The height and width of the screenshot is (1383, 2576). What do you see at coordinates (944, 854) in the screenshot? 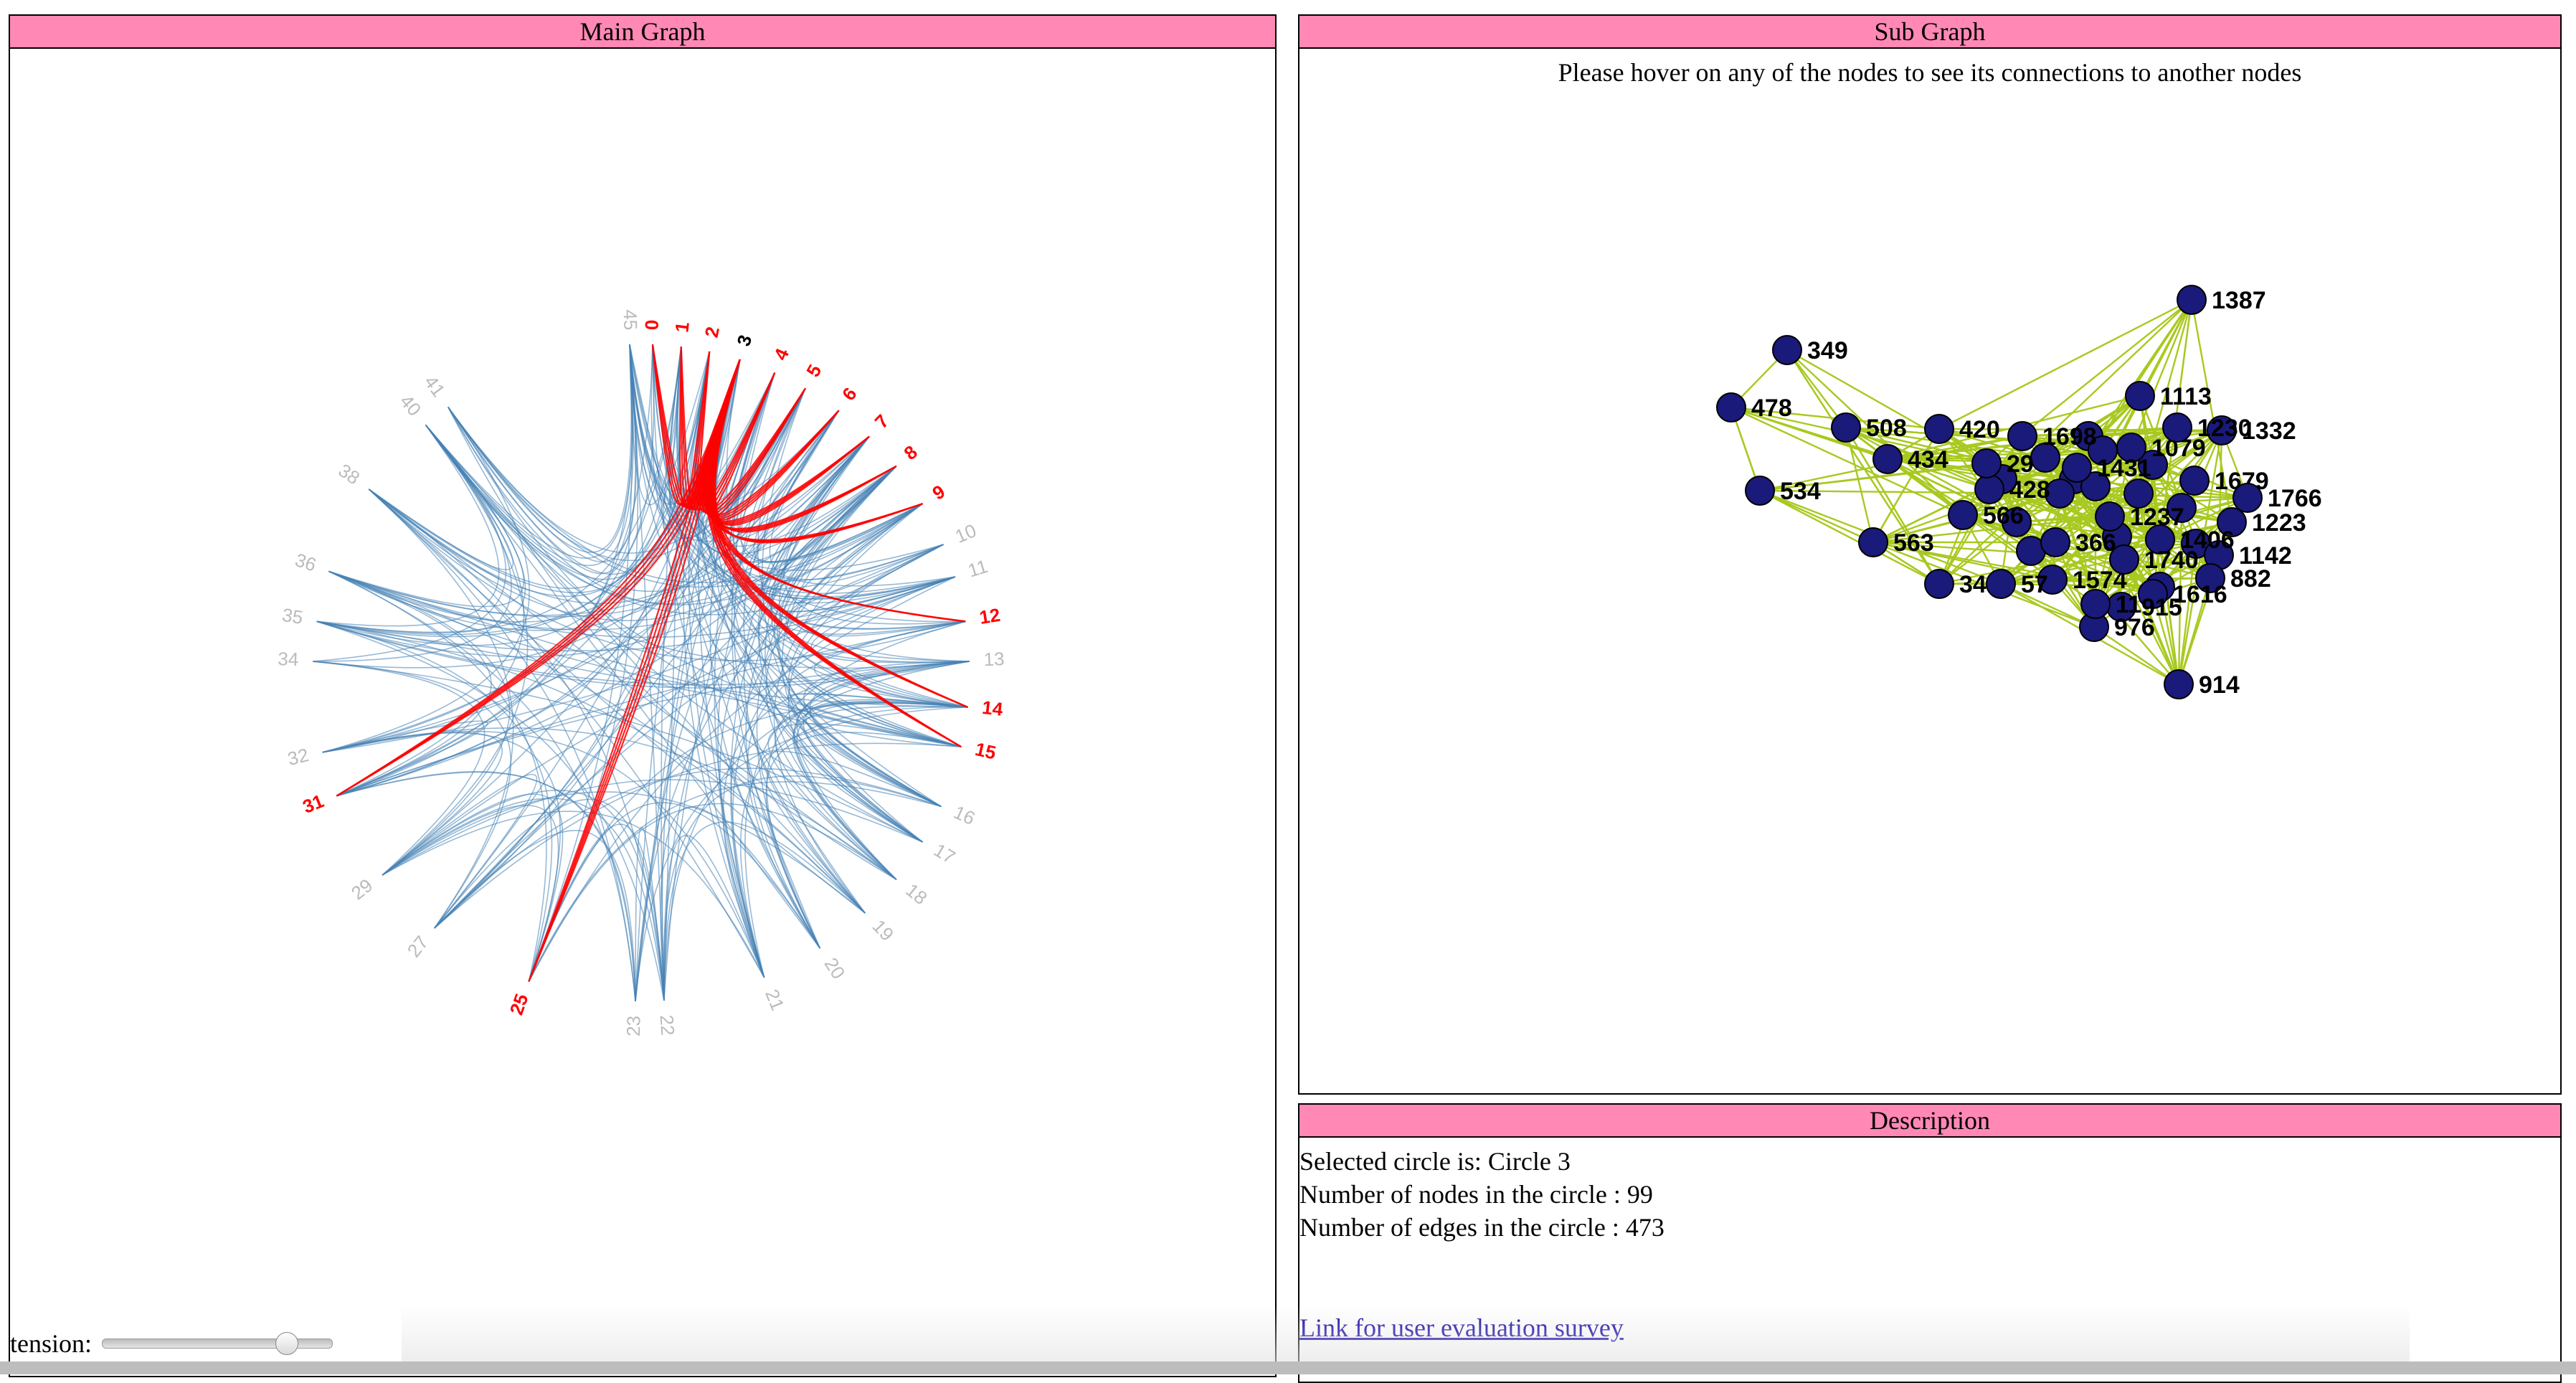
I see `node-label-17: 17` at bounding box center [944, 854].